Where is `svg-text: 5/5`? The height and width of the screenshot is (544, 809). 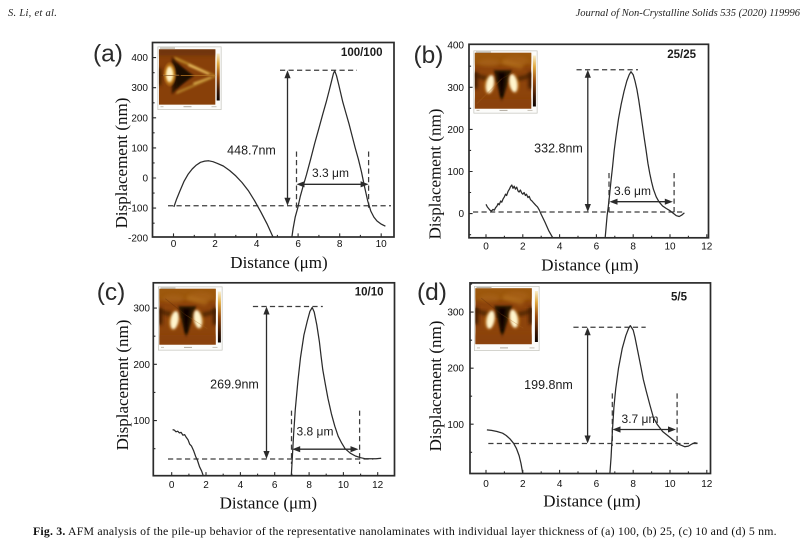 svg-text: 5/5 is located at coordinates (679, 298).